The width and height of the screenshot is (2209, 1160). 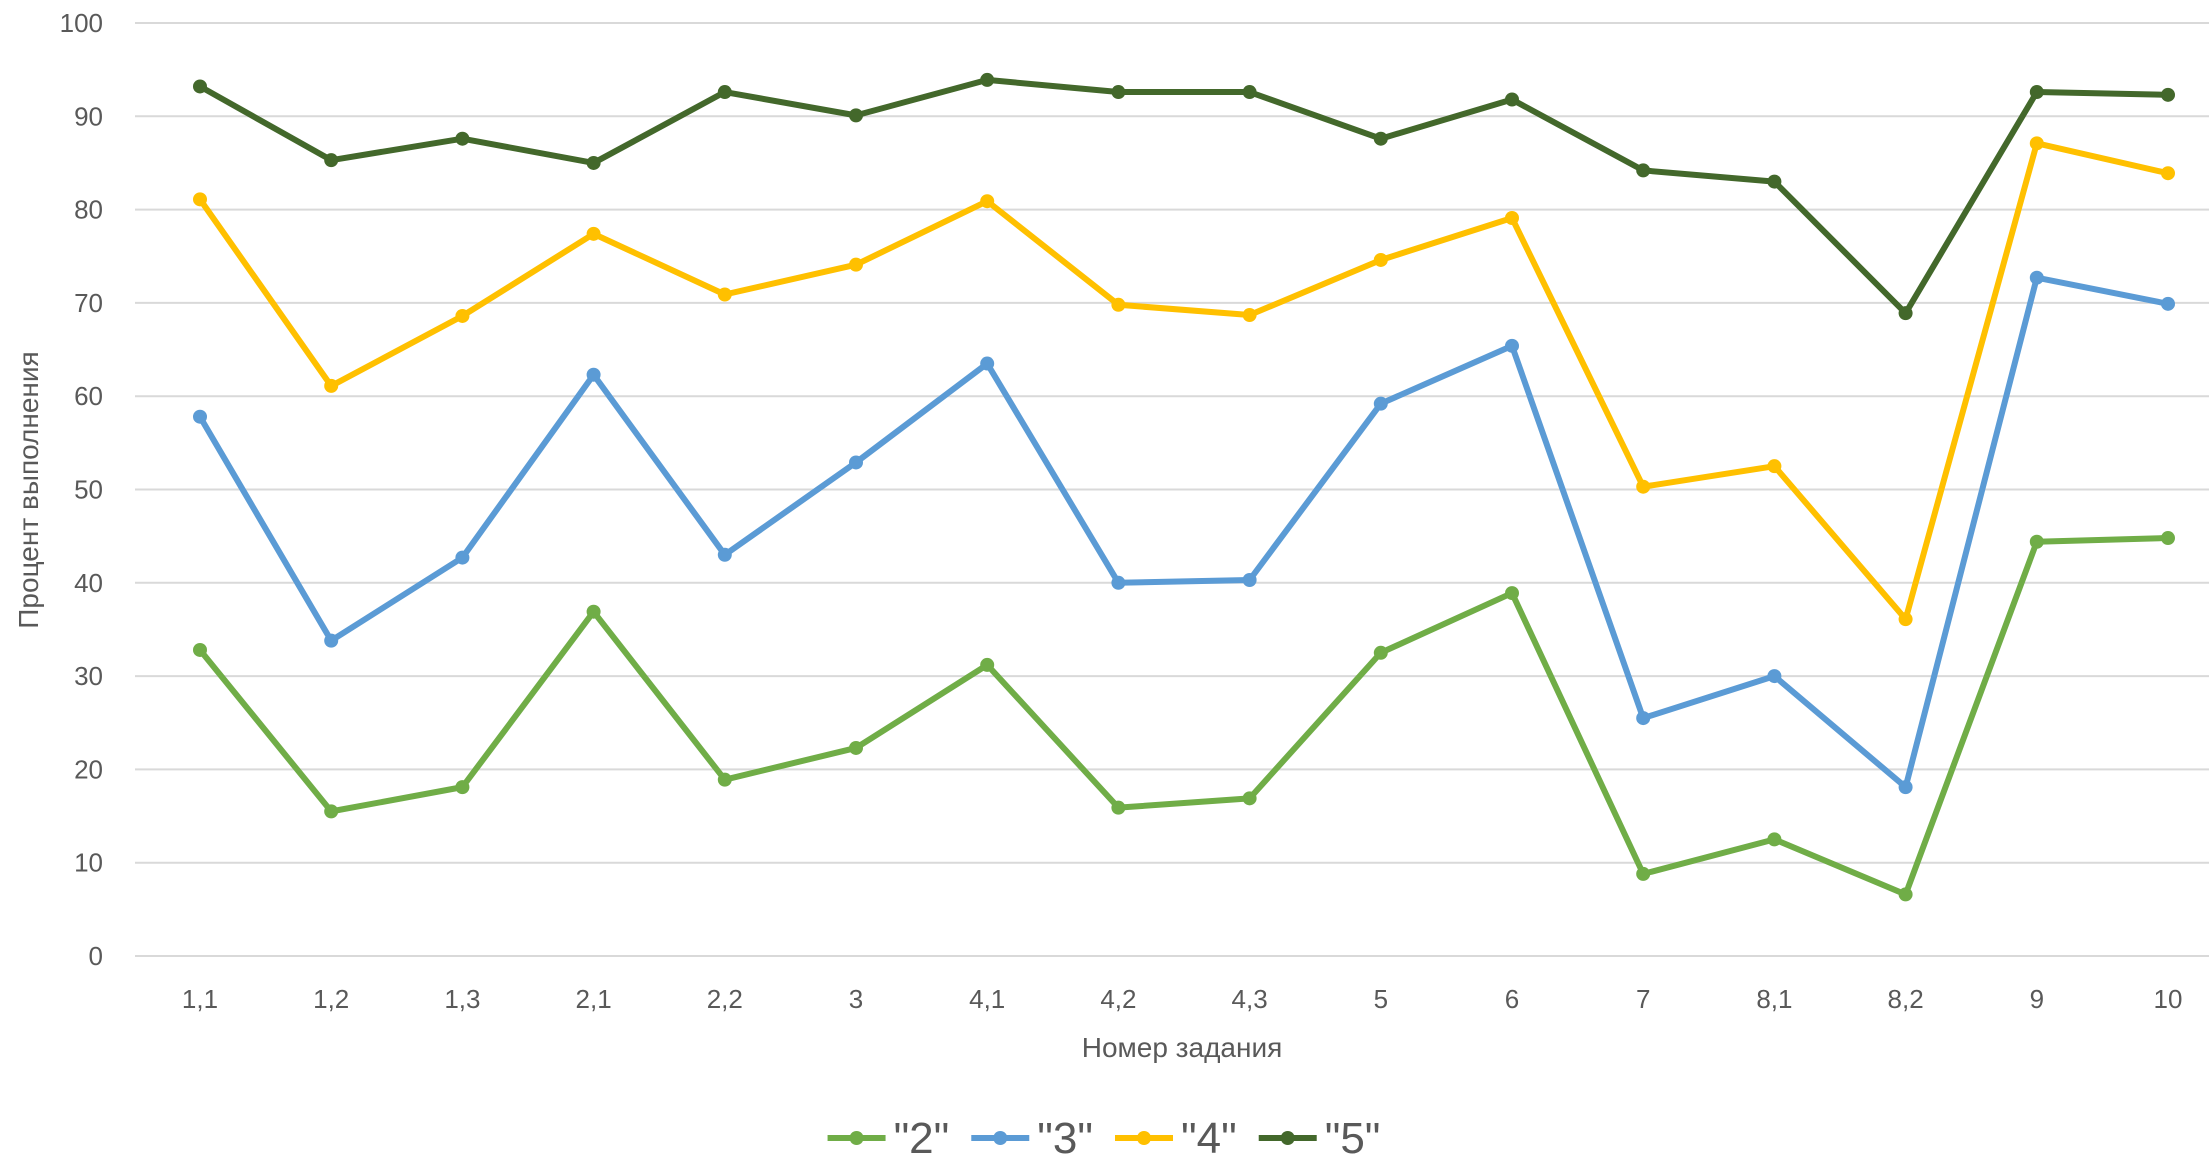 What do you see at coordinates (987, 999) in the screenshot?
I see `x-tick-label: 4,1` at bounding box center [987, 999].